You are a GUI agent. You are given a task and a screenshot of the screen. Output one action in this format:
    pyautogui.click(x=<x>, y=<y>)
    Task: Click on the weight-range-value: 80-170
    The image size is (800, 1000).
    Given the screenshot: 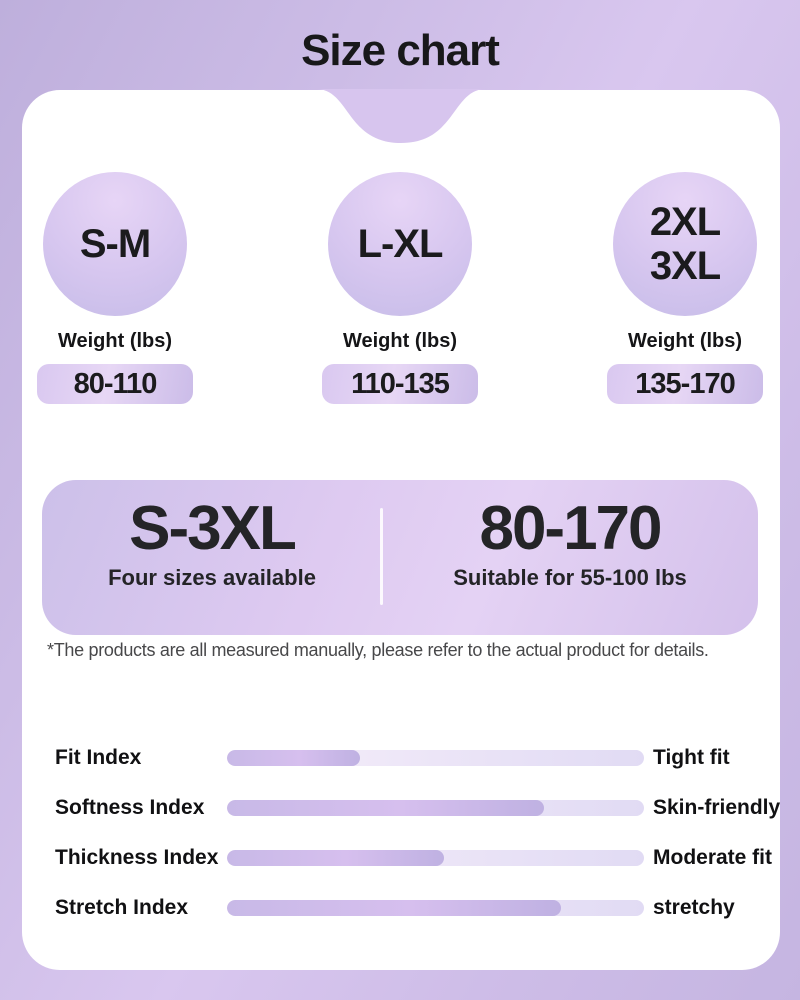 What is the action you would take?
    pyautogui.click(x=570, y=528)
    